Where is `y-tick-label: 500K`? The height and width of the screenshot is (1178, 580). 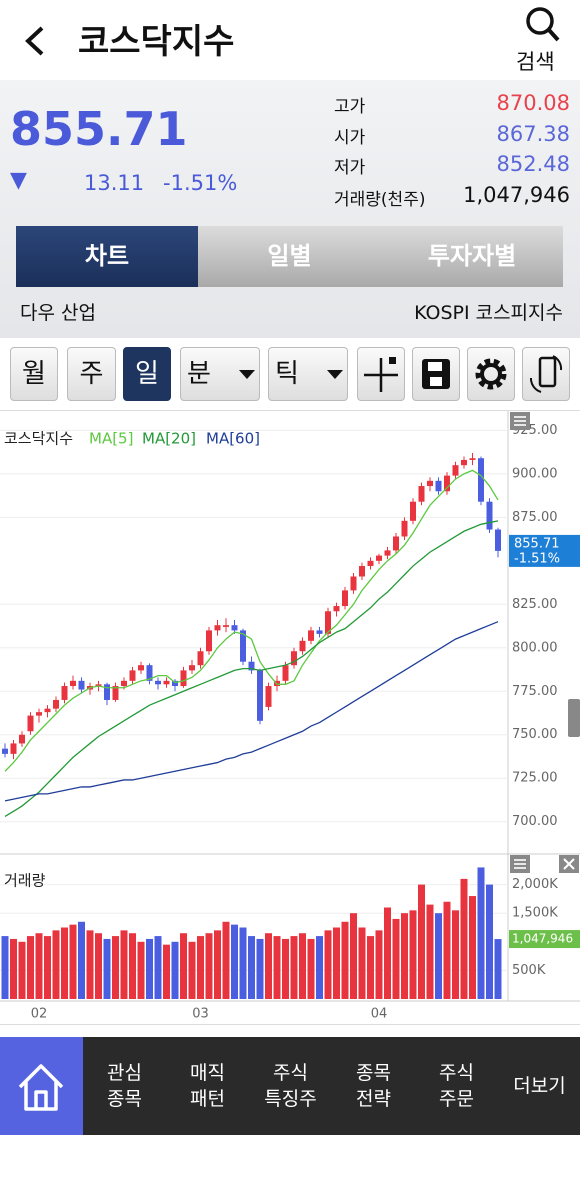
y-tick-label: 500K is located at coordinates (529, 970).